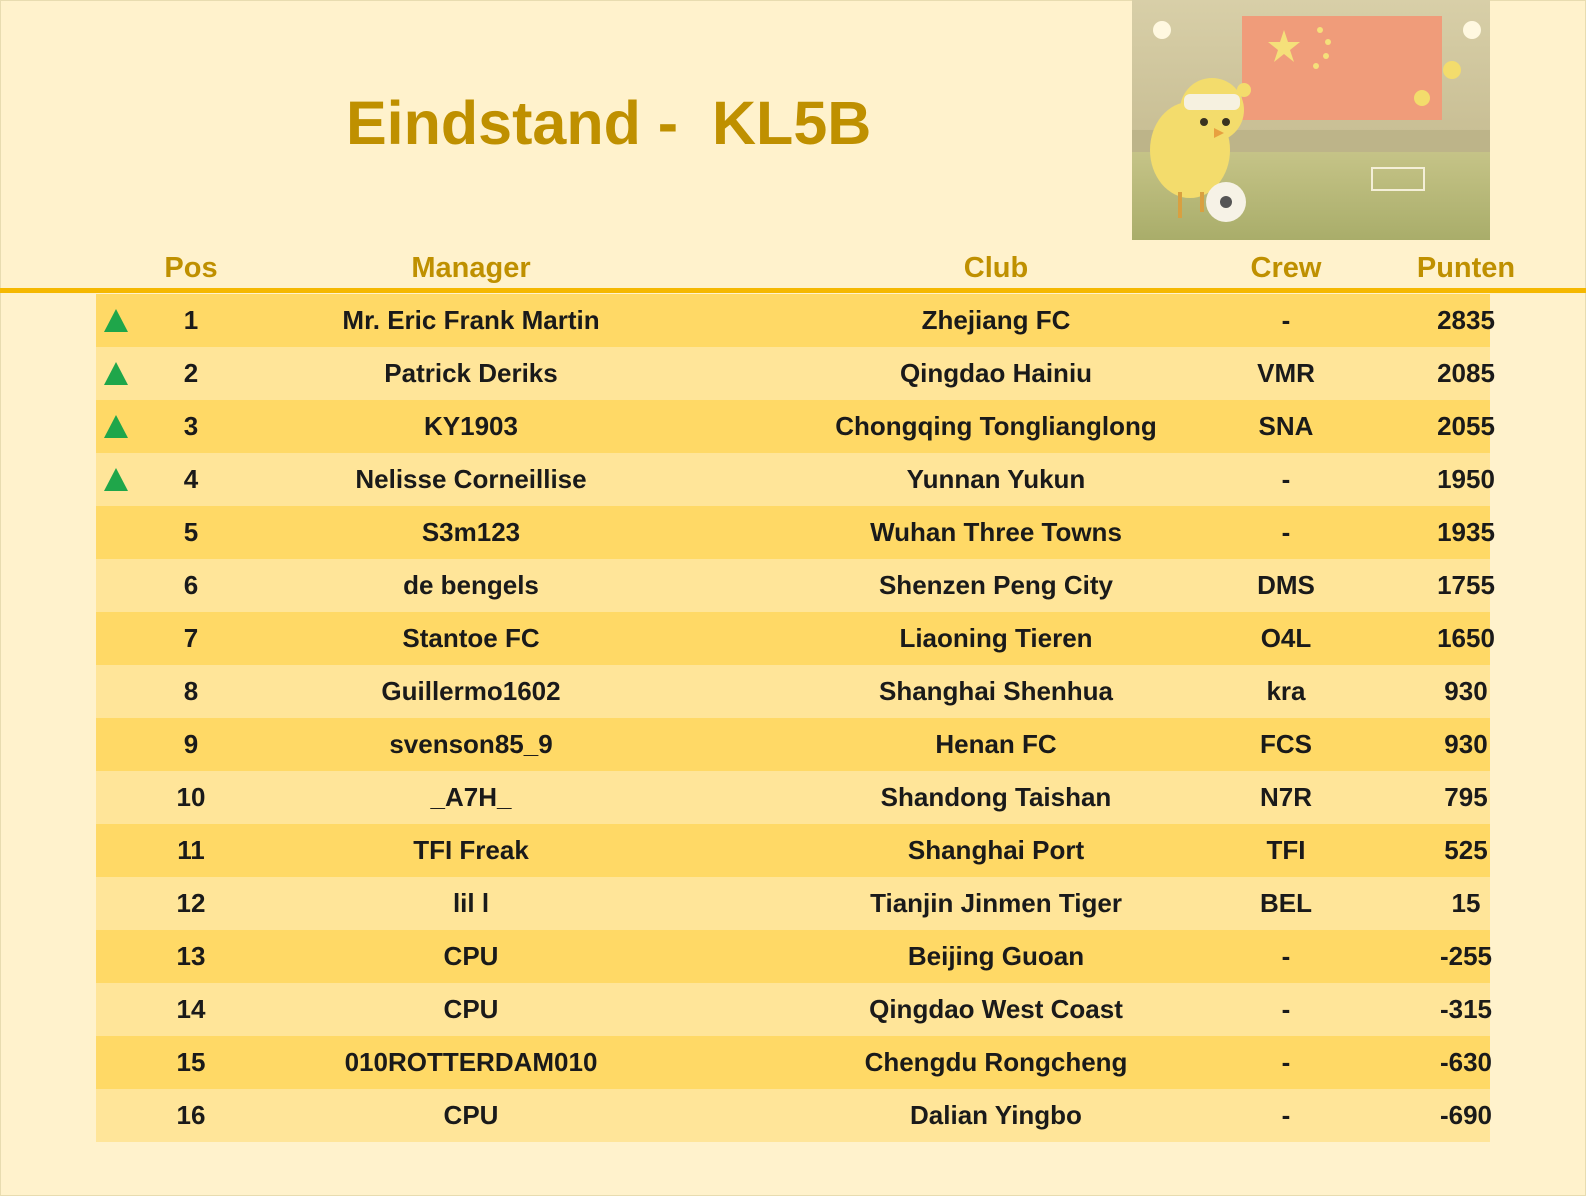 The height and width of the screenshot is (1196, 1586). What do you see at coordinates (1466, 320) in the screenshot?
I see `points-cell: 2835` at bounding box center [1466, 320].